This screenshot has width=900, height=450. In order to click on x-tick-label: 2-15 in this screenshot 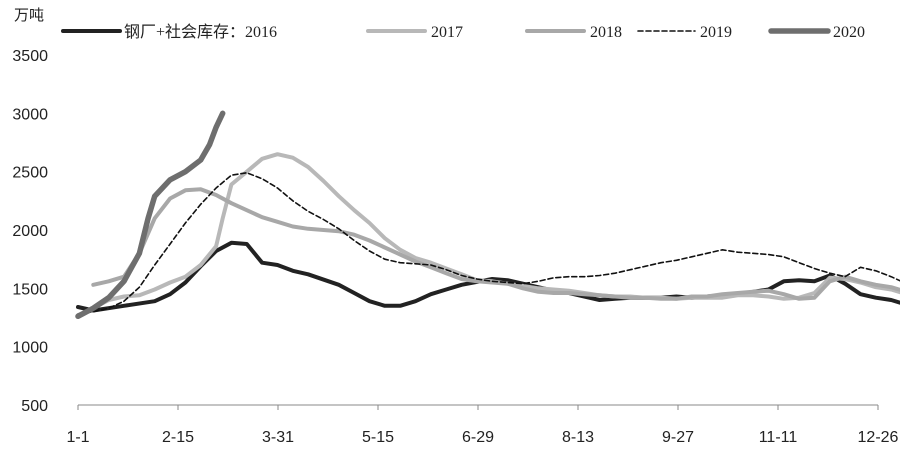, I will do `click(178, 437)`.